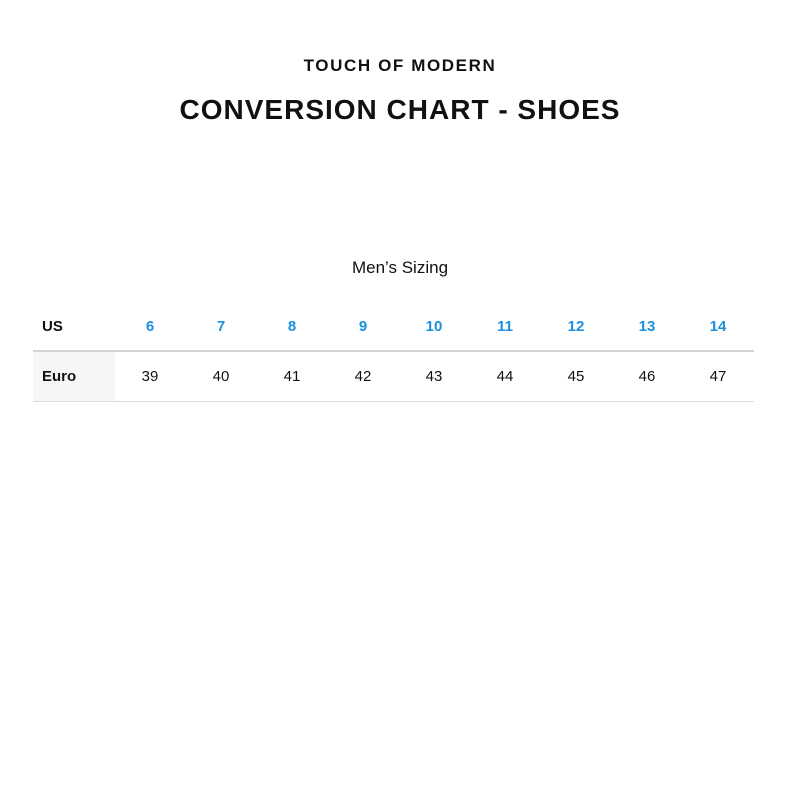 The image size is (800, 800). What do you see at coordinates (434, 376) in the screenshot?
I see `table-cell: 43` at bounding box center [434, 376].